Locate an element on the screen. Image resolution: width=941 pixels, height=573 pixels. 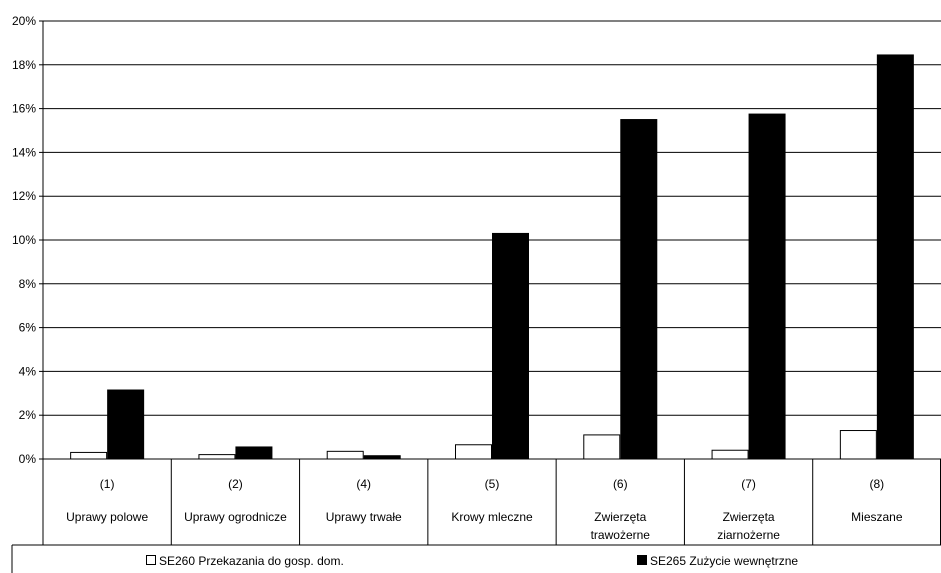
legend-swatch-se260 is located at coordinates (151, 560).